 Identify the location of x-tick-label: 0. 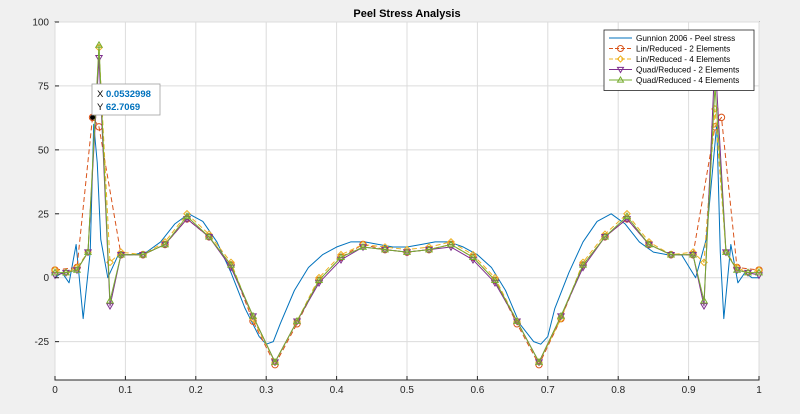
(55, 390).